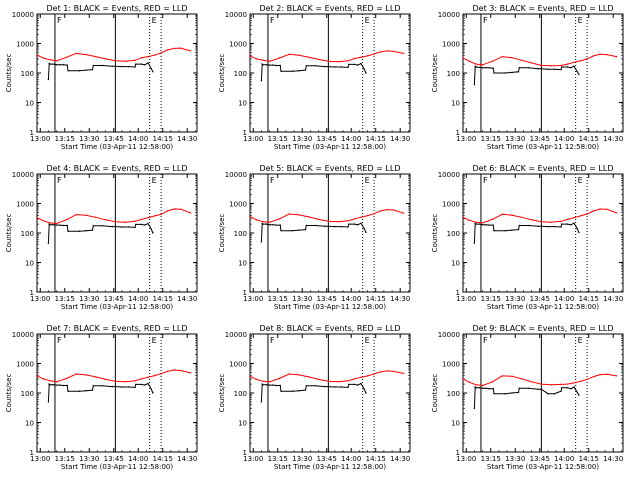 The height and width of the screenshot is (480, 640). Describe the element at coordinates (89, 459) in the screenshot. I see `x-tick-label: 13:30` at that location.